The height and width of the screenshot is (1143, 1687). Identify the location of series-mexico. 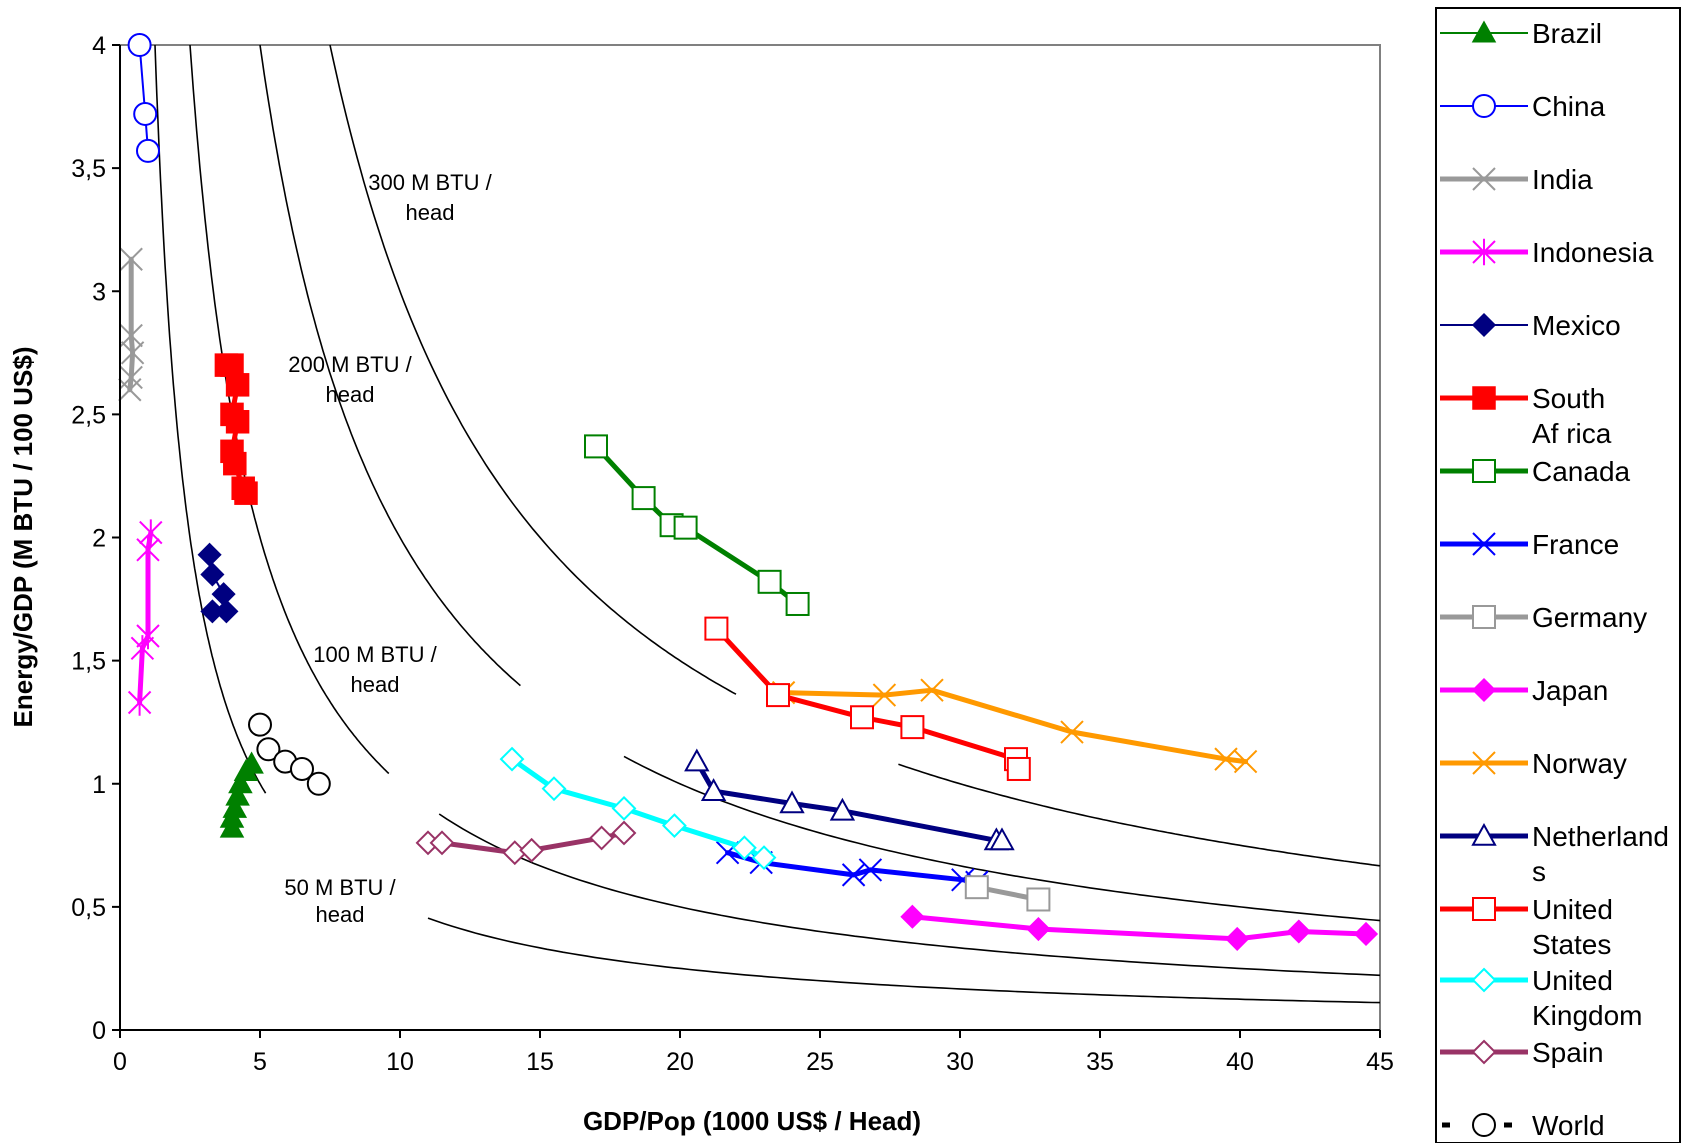
(218, 583).